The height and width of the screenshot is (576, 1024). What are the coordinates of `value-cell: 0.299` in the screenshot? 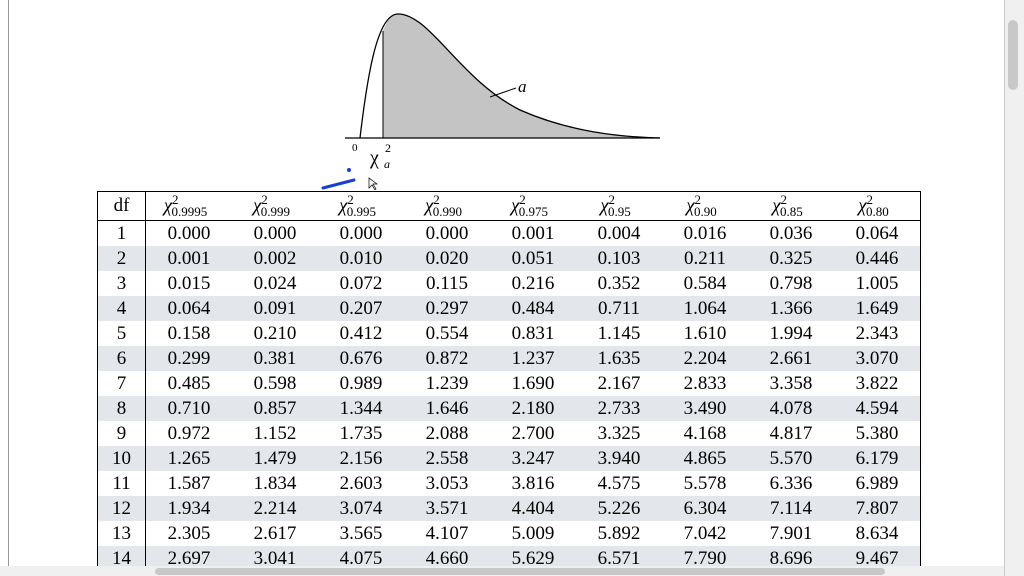 It's located at (188, 359).